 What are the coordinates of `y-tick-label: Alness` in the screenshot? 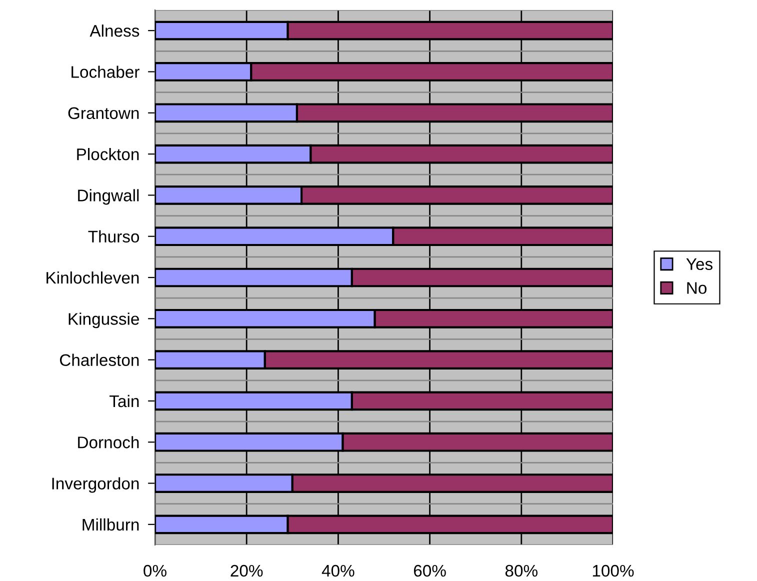 It's located at (115, 30).